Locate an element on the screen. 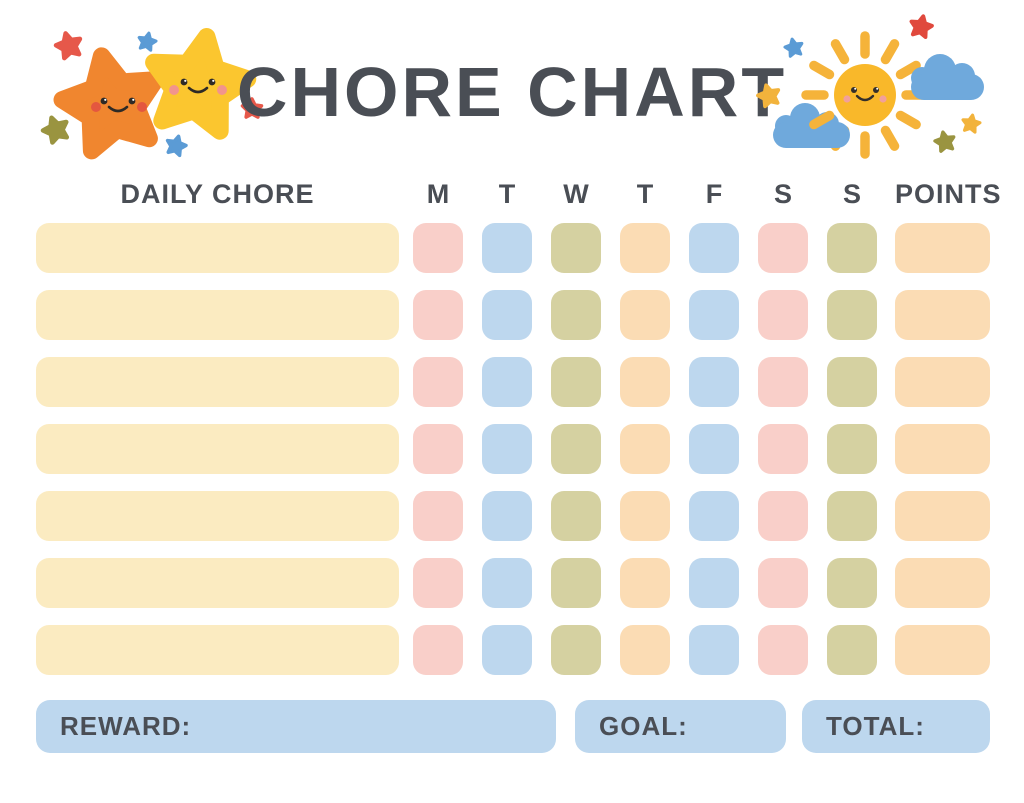 The image size is (1024, 803). sun-icon is located at coordinates (865, 95).